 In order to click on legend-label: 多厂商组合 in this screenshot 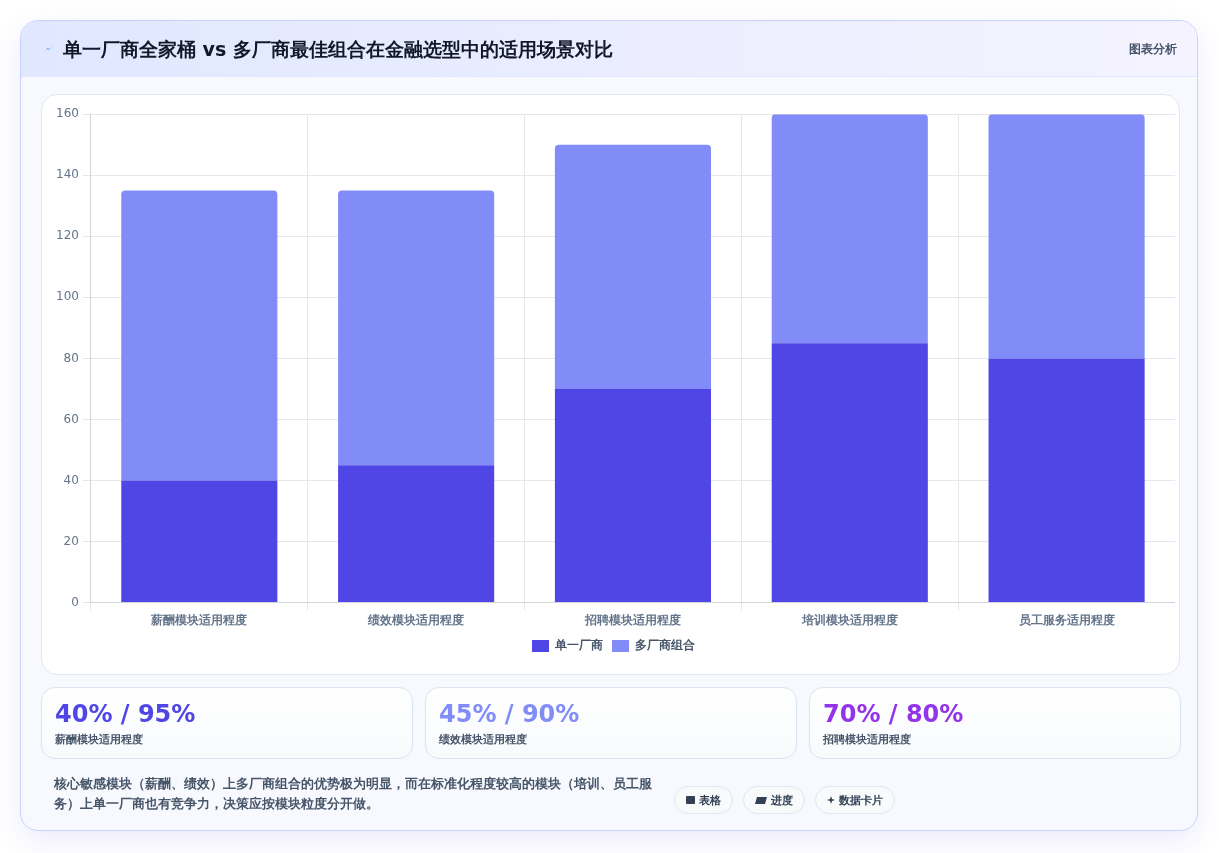, I will do `click(665, 645)`.